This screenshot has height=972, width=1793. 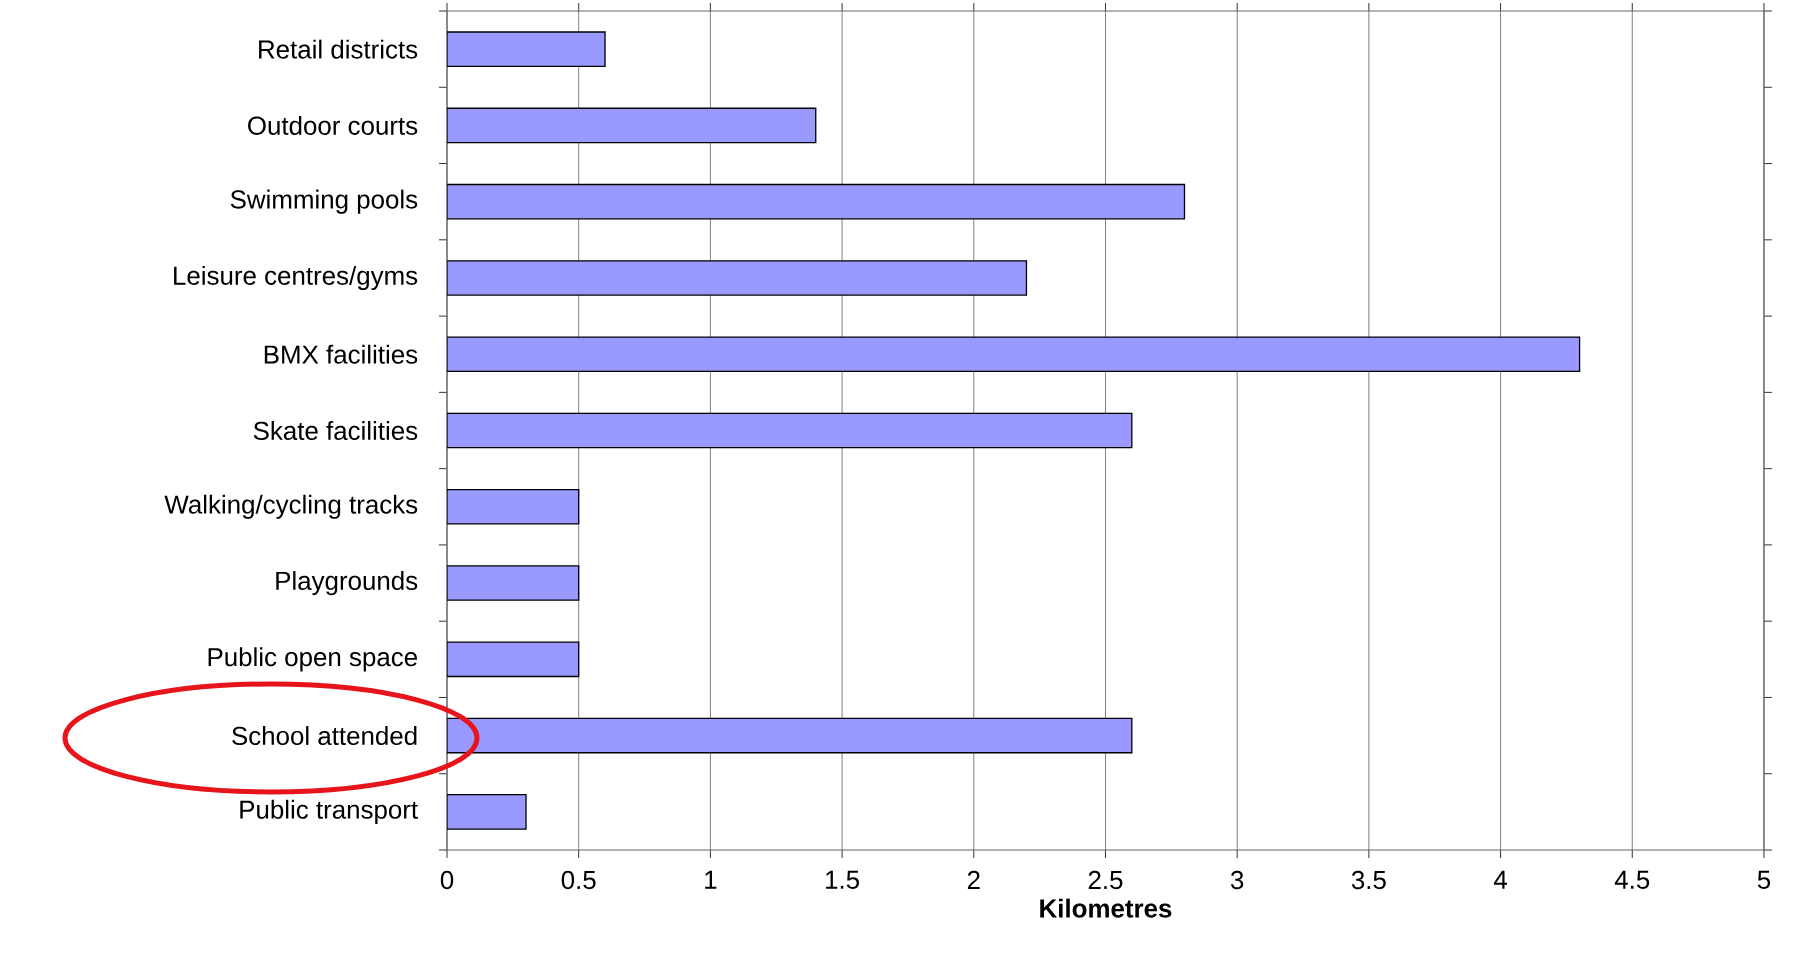 What do you see at coordinates (324, 201) in the screenshot?
I see `y-tick-label: Swimming pools` at bounding box center [324, 201].